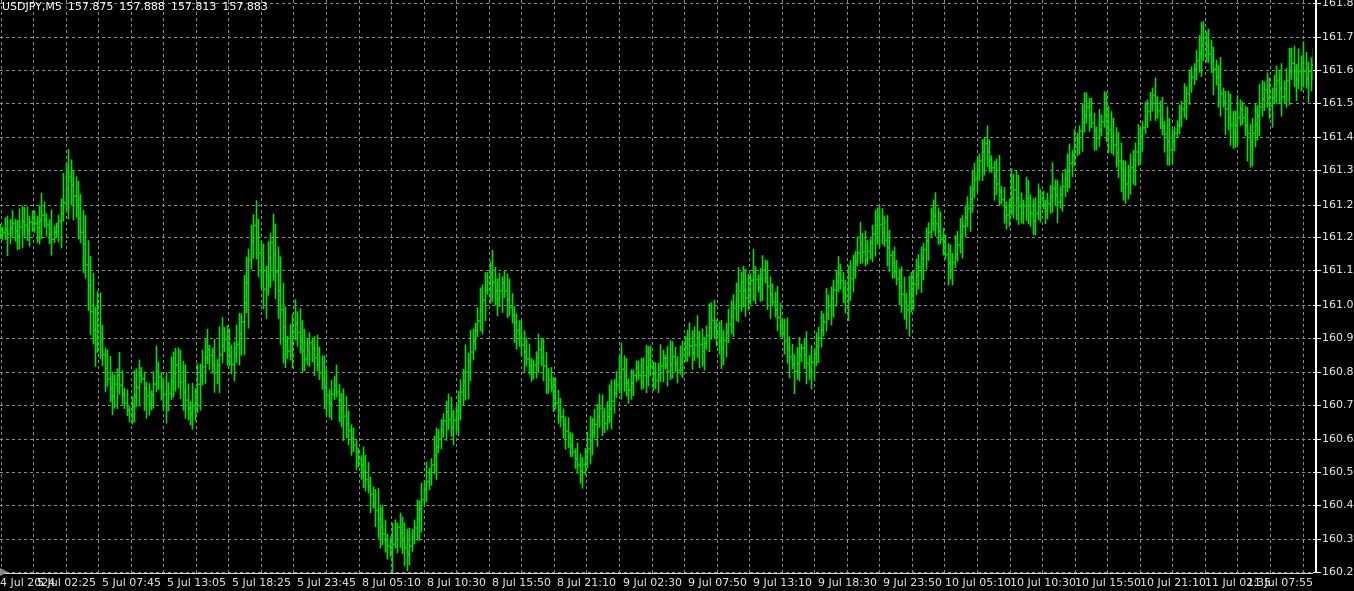 The width and height of the screenshot is (1354, 591). What do you see at coordinates (261, 582) in the screenshot?
I see `time-scale-label: 5 Jul 18:25` at bounding box center [261, 582].